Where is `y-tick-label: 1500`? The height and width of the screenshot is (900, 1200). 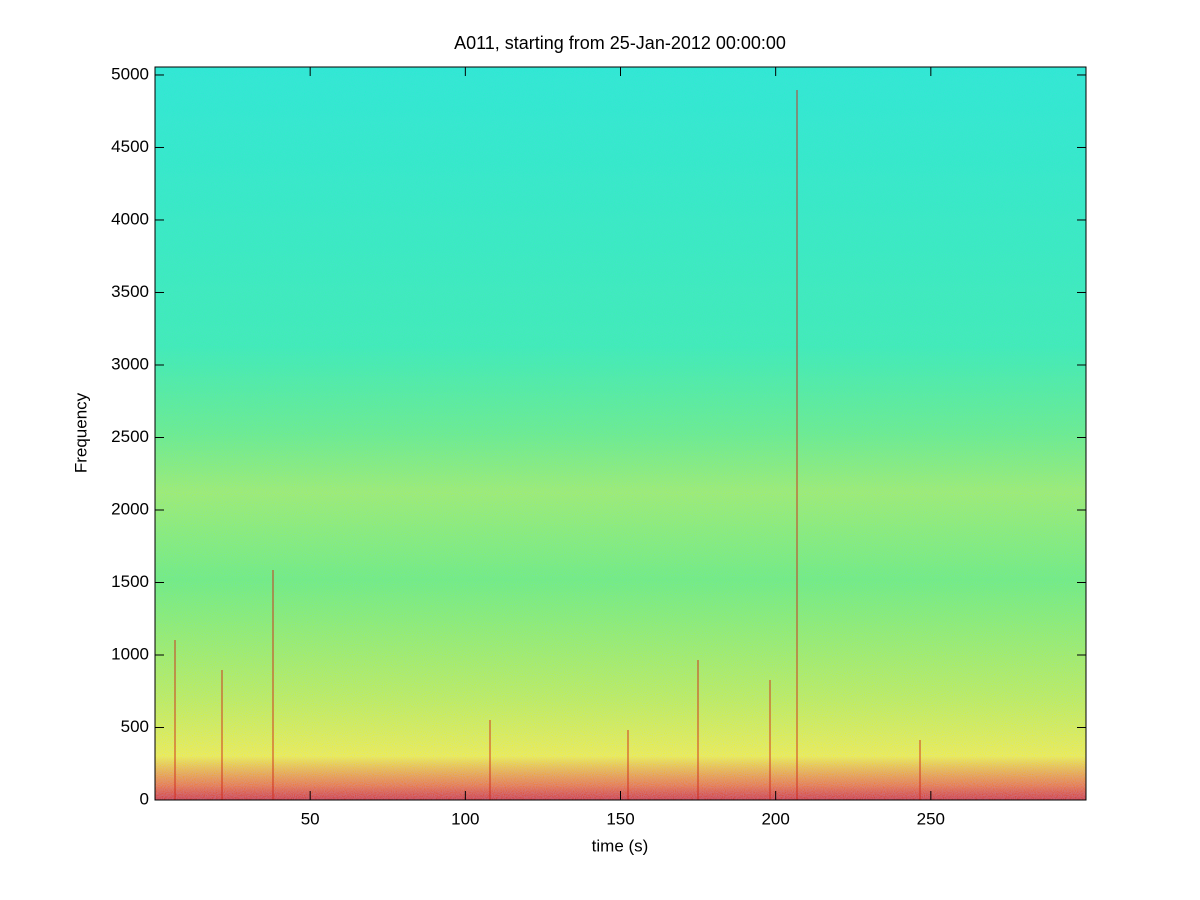 y-tick-label: 1500 is located at coordinates (130, 581).